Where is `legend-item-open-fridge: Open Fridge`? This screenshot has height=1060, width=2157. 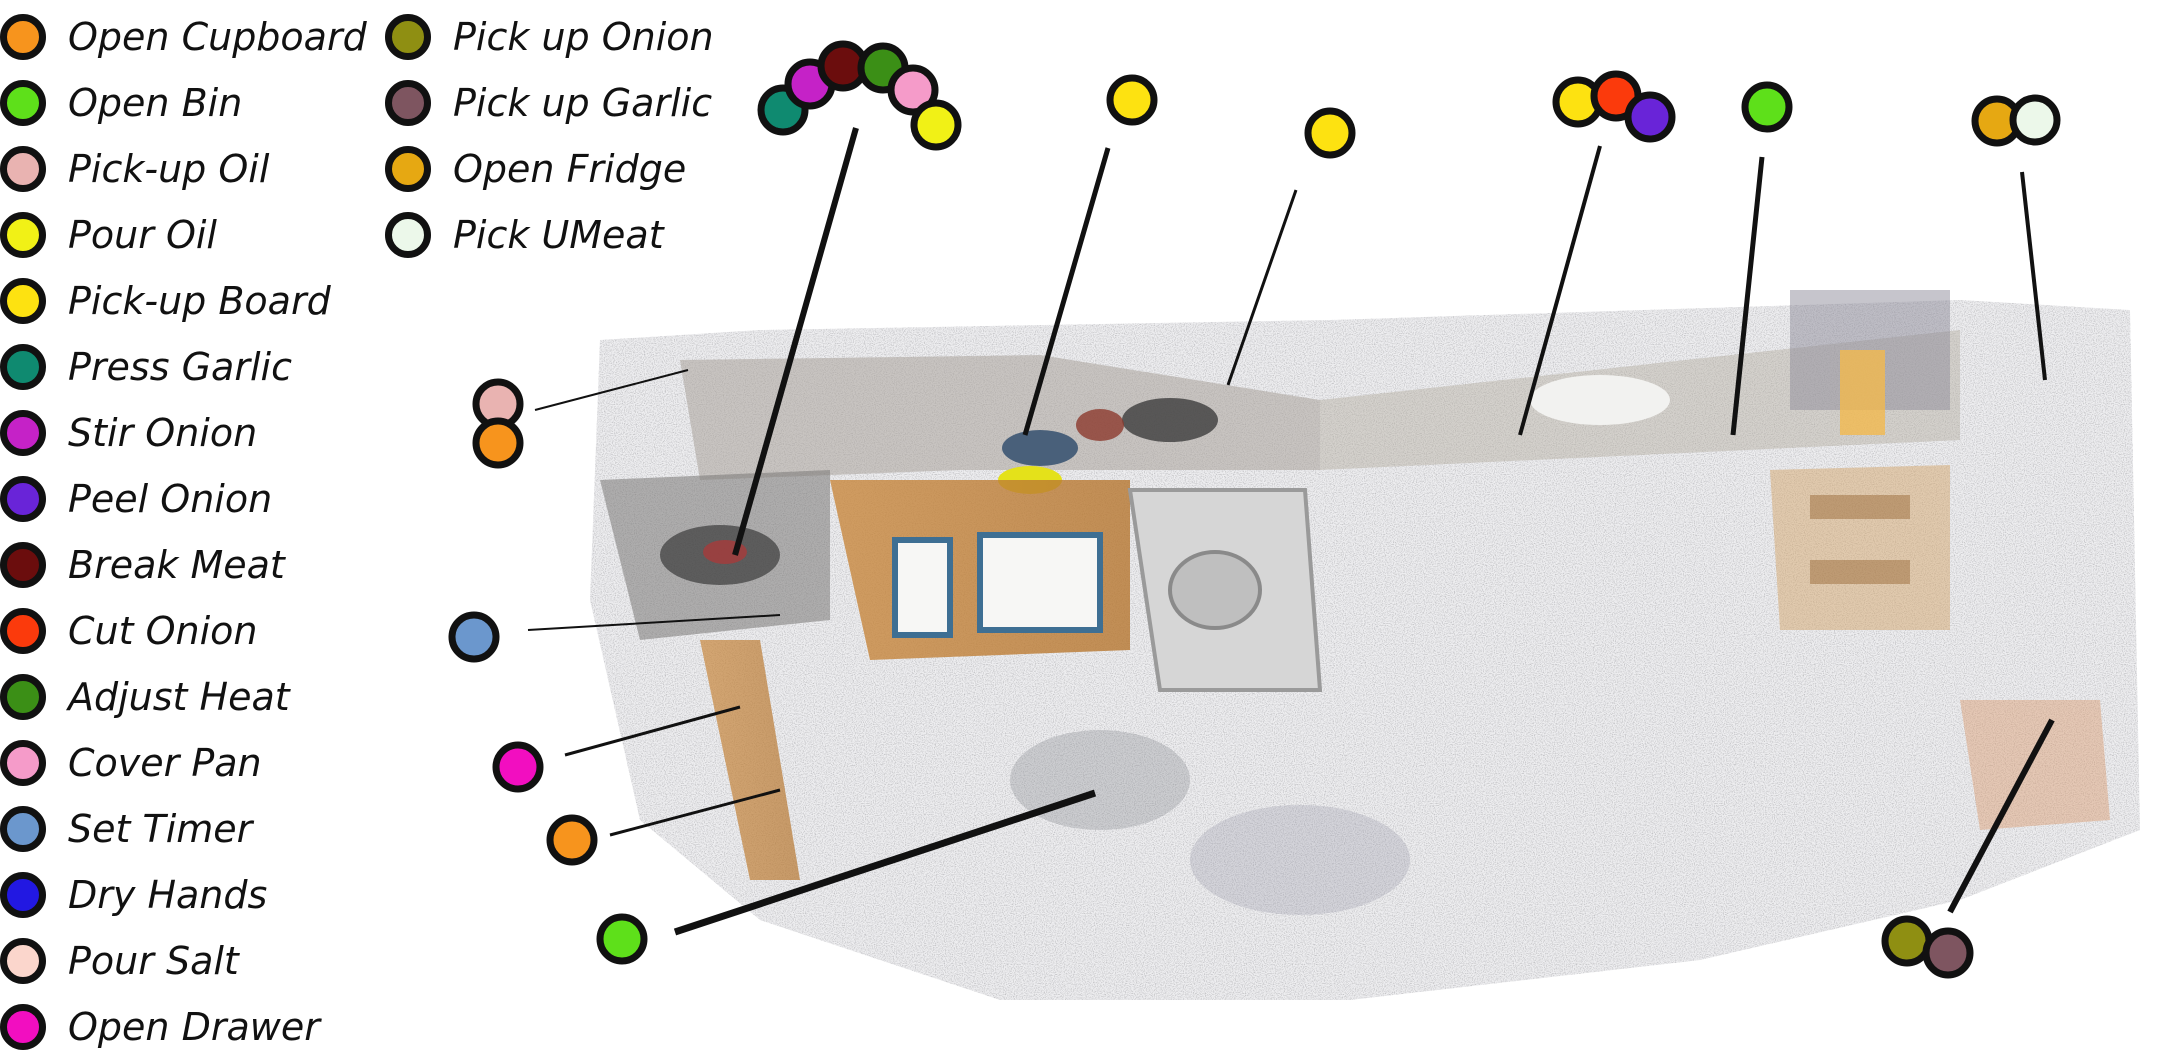 legend-item-open-fridge: Open Fridge is located at coordinates (549, 169).